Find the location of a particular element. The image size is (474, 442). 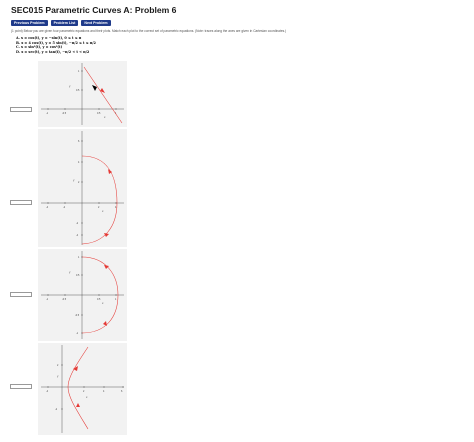

plot-1: -1 -0.5 0.5 1 1 0.5 x y is located at coordinates (82, 94).